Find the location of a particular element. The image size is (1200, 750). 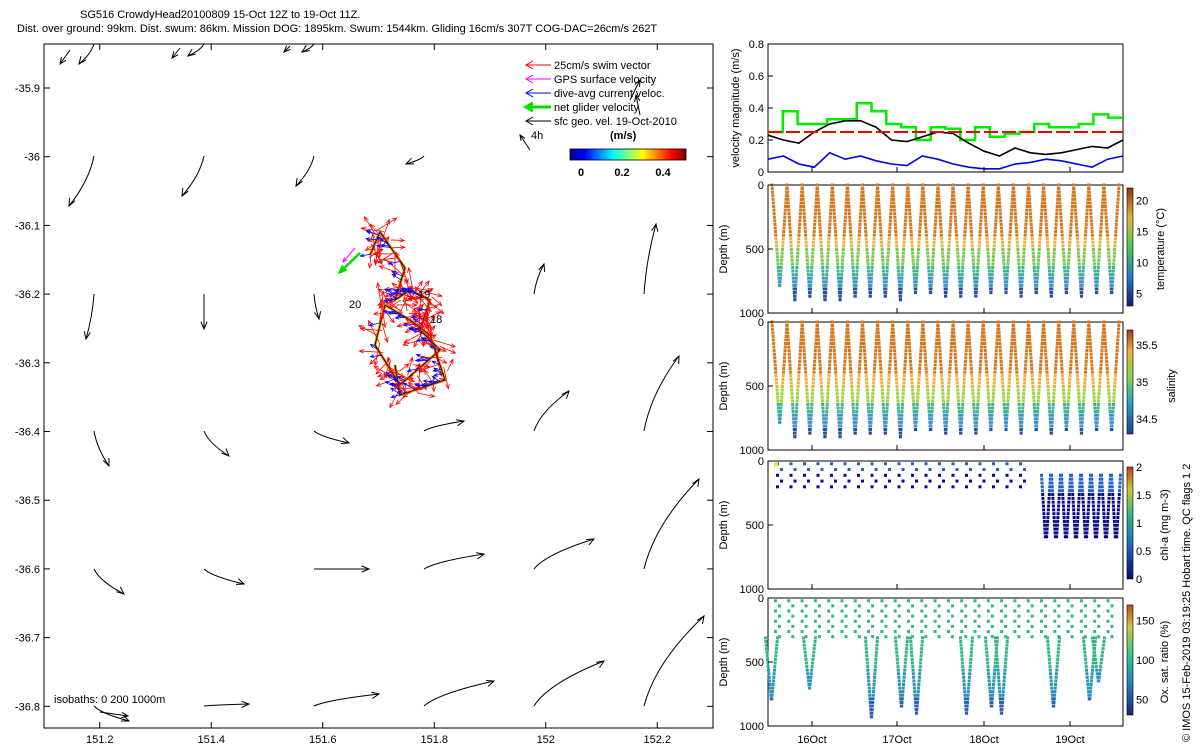

colorbar-tick-label: 10 is located at coordinates (1142, 264).